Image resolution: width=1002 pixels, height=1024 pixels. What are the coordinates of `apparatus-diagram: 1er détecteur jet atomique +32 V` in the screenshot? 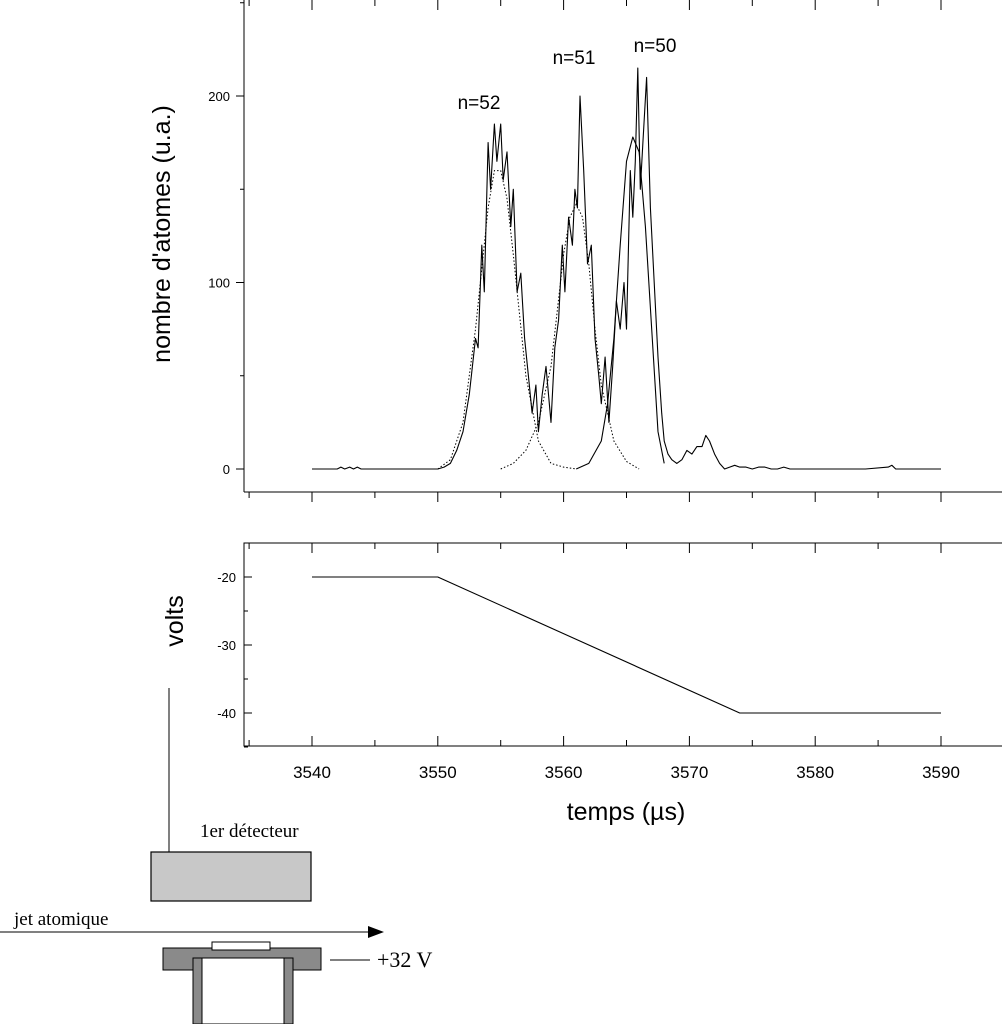 It's located at (216, 856).